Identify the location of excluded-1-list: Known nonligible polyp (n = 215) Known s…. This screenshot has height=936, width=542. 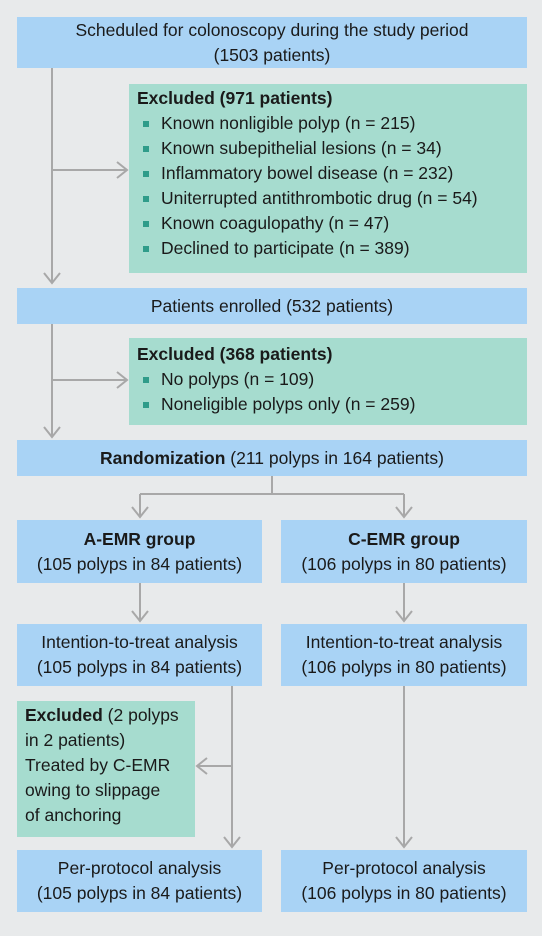
(332, 186).